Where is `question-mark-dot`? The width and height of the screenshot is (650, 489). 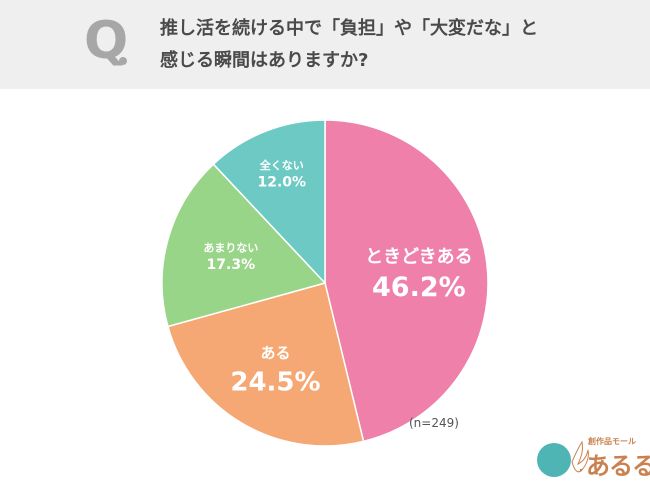
question-mark-dot is located at coordinates (123, 61).